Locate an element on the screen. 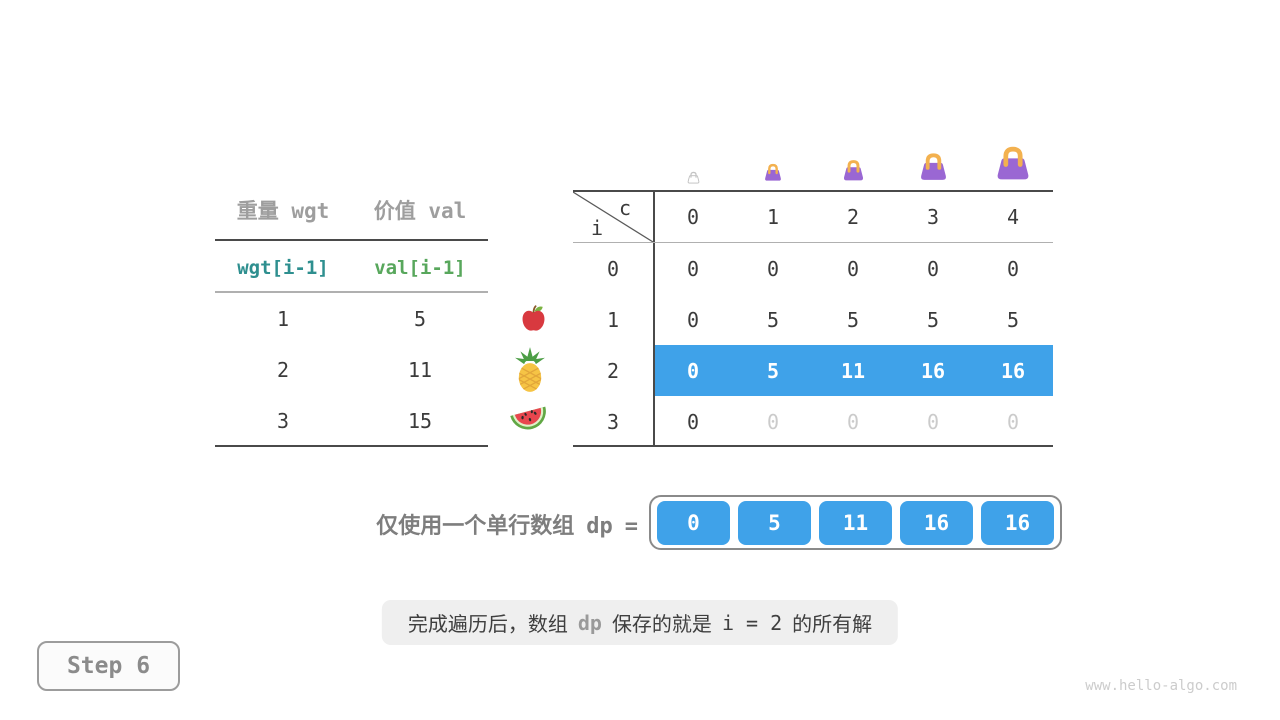  item-val-1: 5 is located at coordinates (420, 319).